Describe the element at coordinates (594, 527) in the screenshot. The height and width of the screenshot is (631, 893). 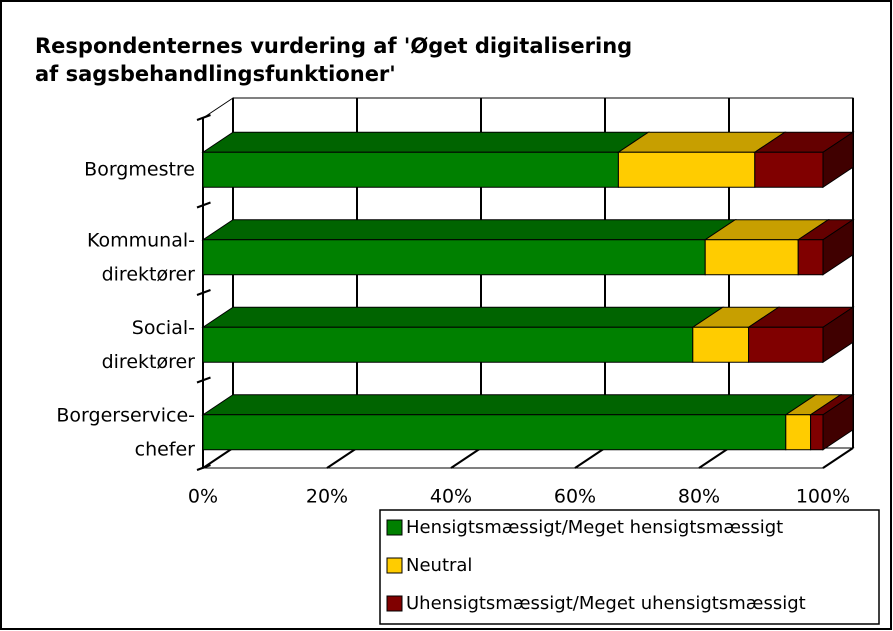
I see `legend-label: Hensigtsmæssigt/Meget hensigtsmæssigt` at that location.